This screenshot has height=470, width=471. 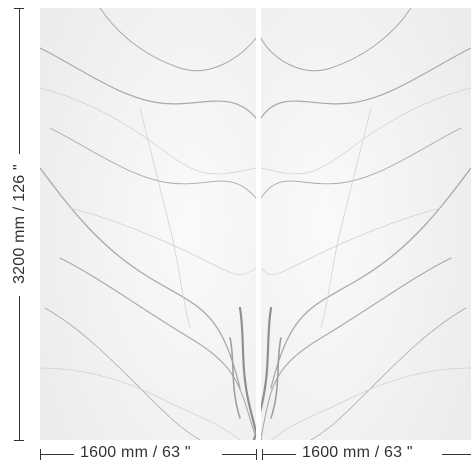 What do you see at coordinates (279, 454) in the screenshot?
I see `width-right-line-start` at bounding box center [279, 454].